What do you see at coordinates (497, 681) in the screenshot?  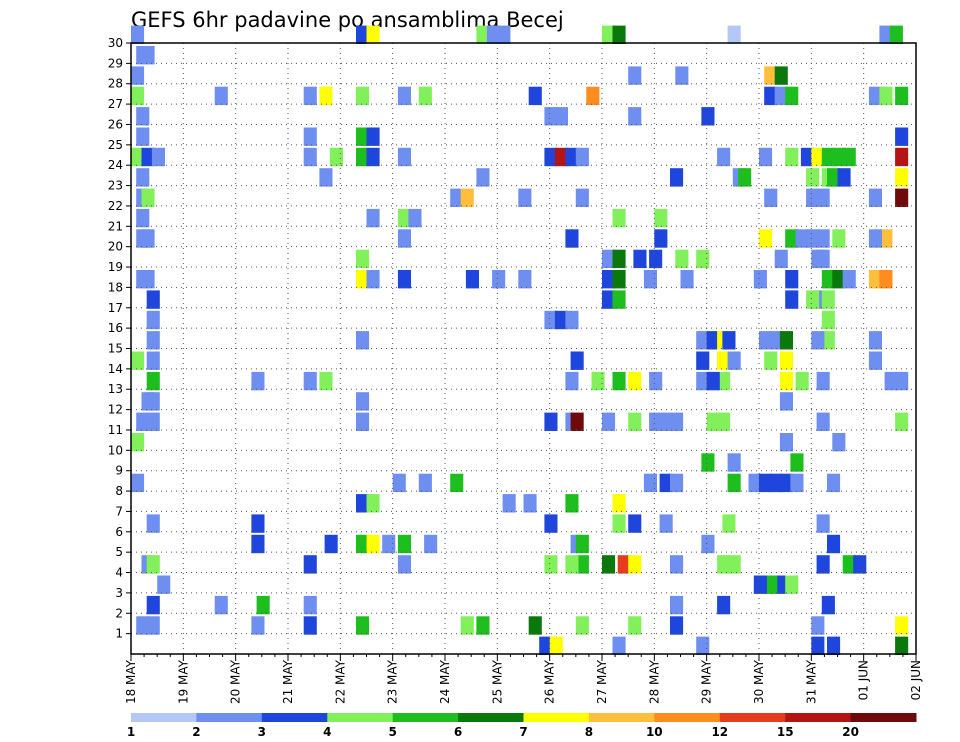 I see `x-tick-label: 25 MAY` at bounding box center [497, 681].